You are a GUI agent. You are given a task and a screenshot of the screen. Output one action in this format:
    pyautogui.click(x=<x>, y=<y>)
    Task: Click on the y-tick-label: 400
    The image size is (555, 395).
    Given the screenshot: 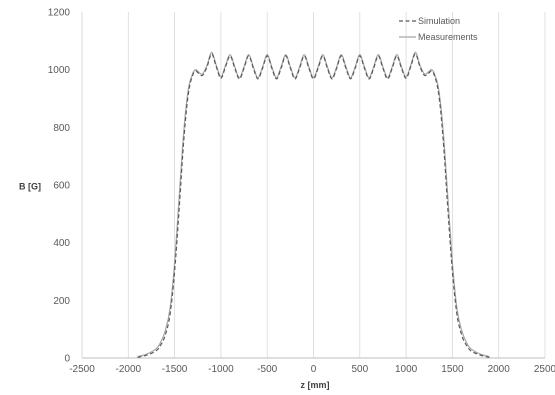 What is the action you would take?
    pyautogui.click(x=61, y=243)
    